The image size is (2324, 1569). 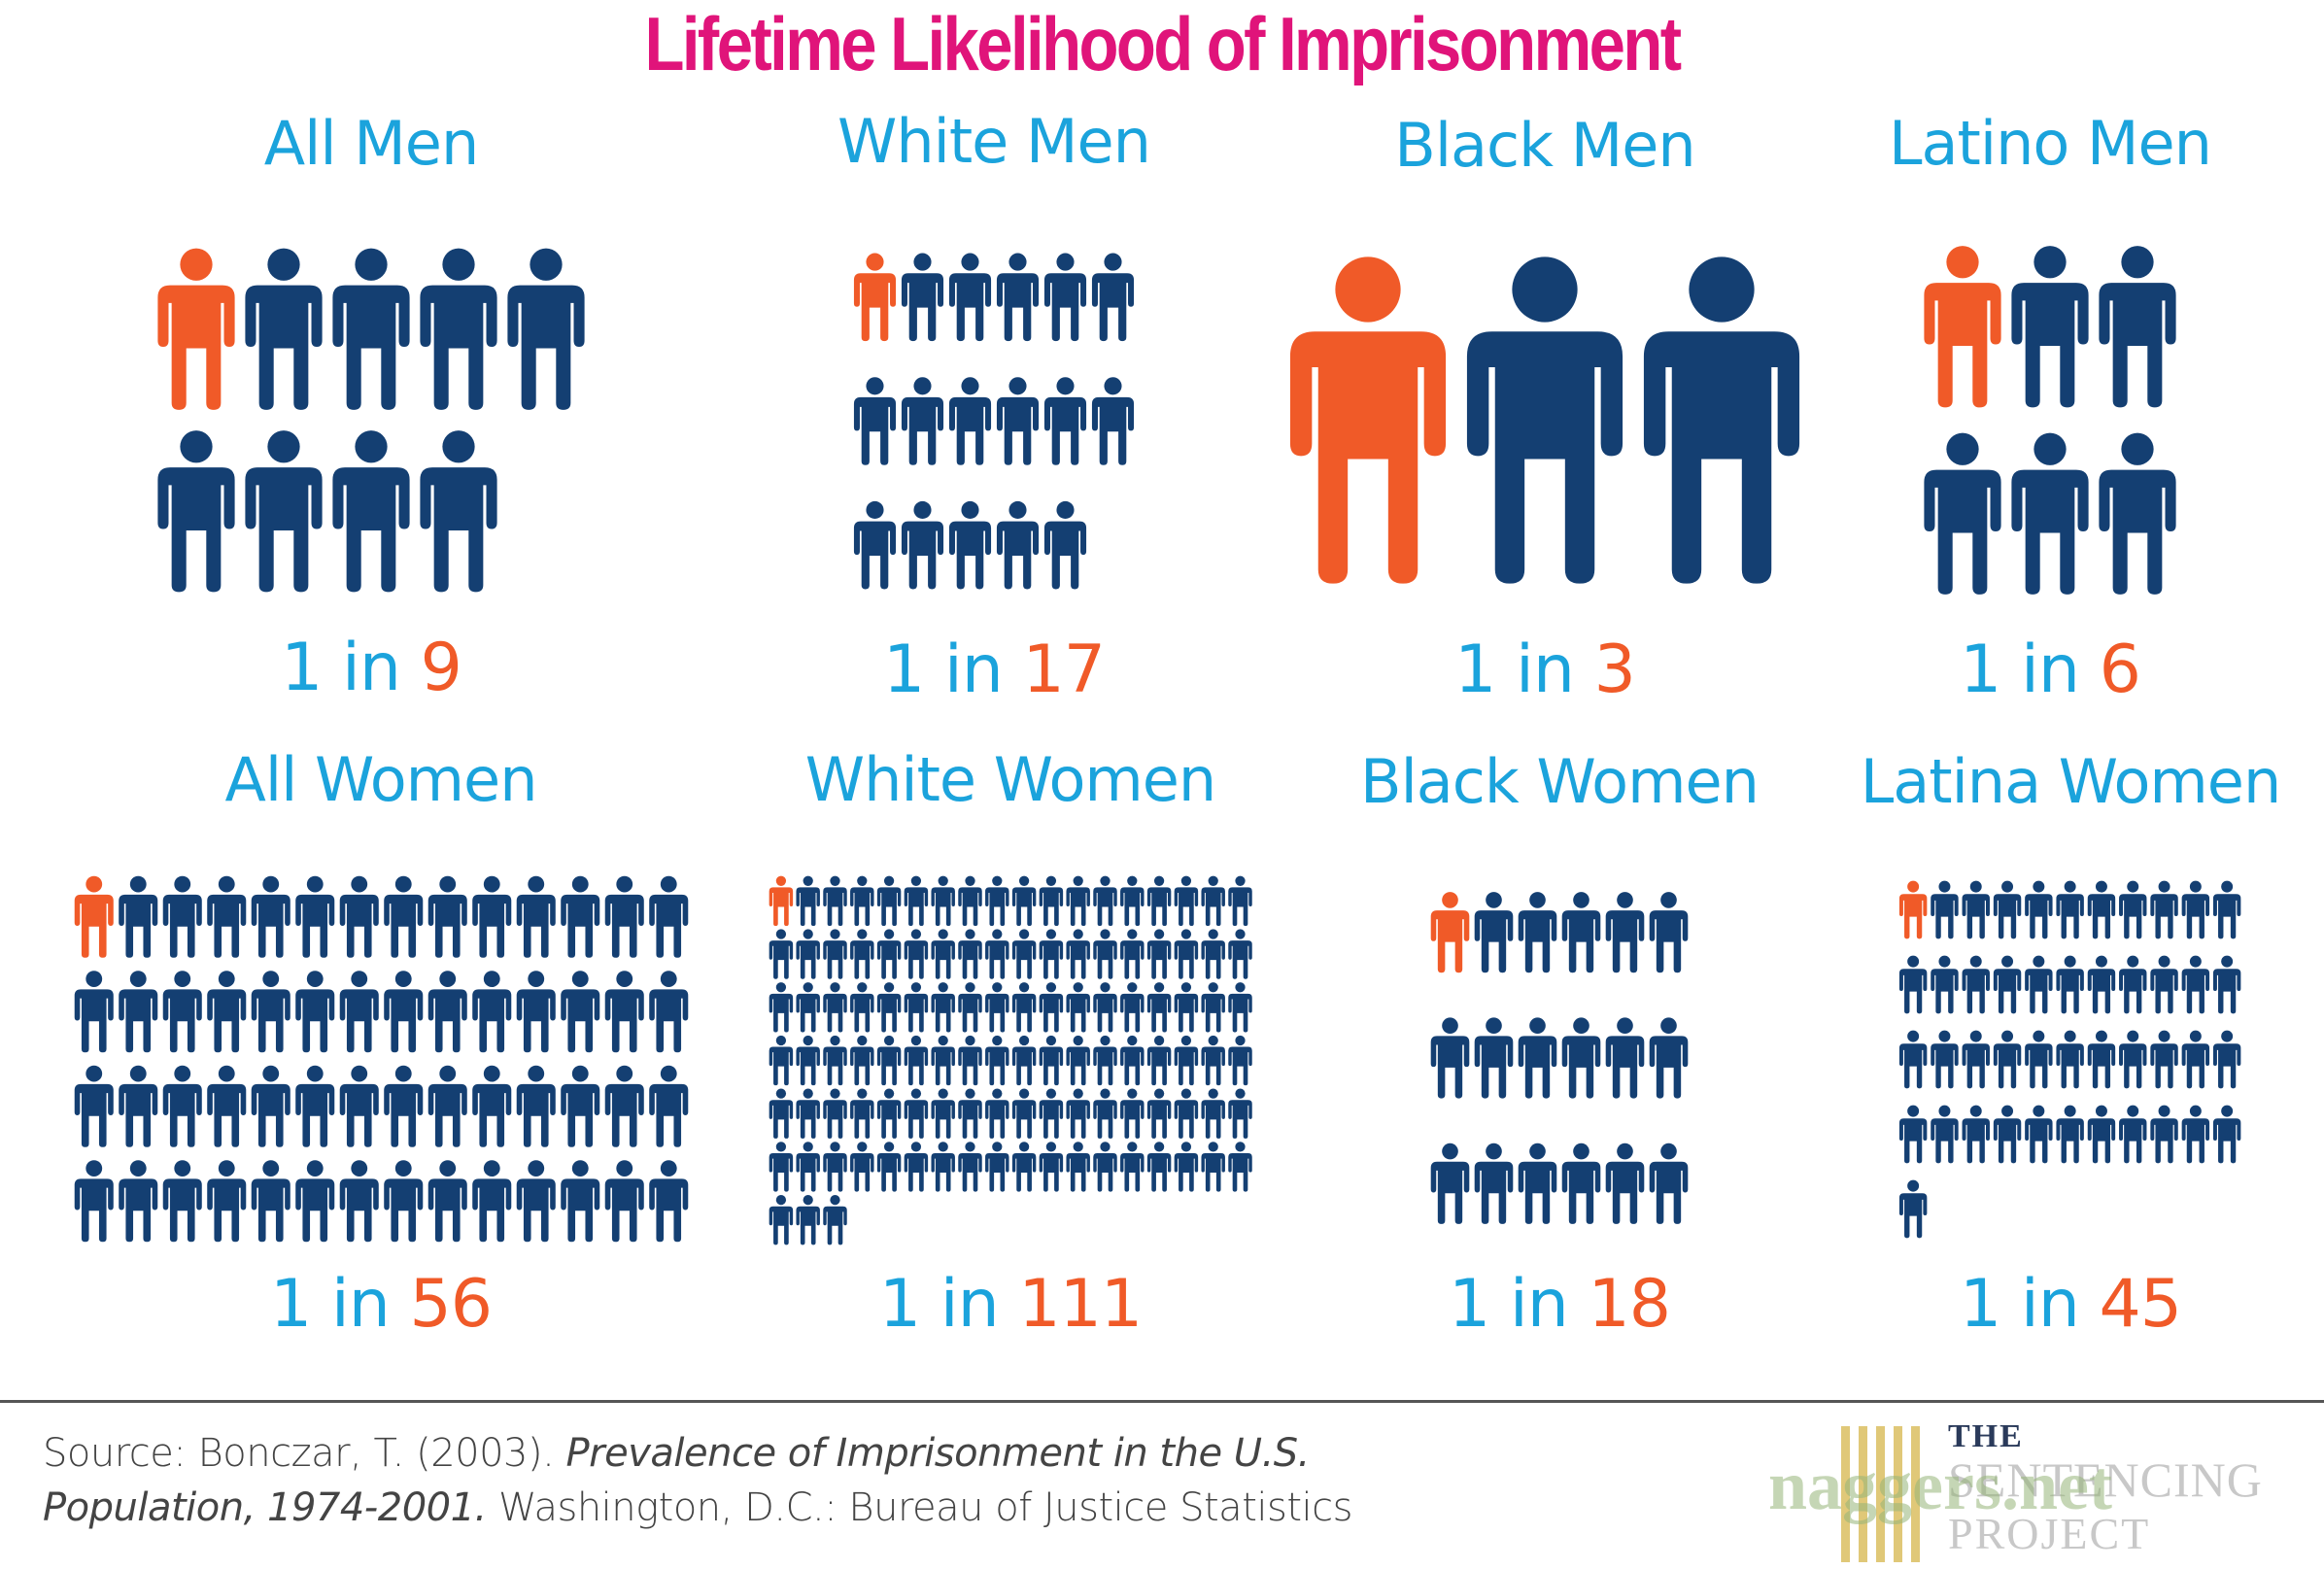 What do you see at coordinates (1010, 779) in the screenshot?
I see `panel-label: White Women` at bounding box center [1010, 779].